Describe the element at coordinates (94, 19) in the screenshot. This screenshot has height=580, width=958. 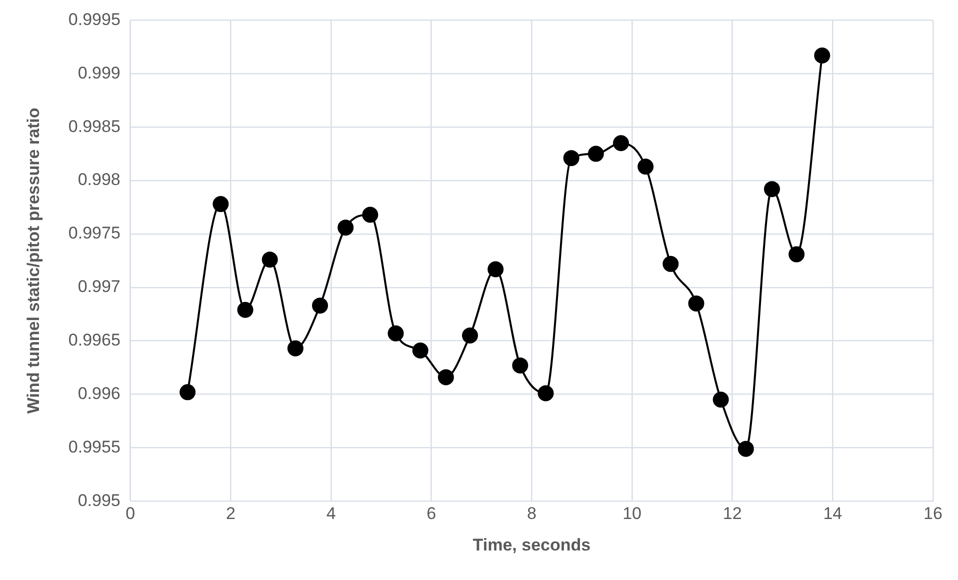
I see `y-tick-label: 0.9995` at that location.